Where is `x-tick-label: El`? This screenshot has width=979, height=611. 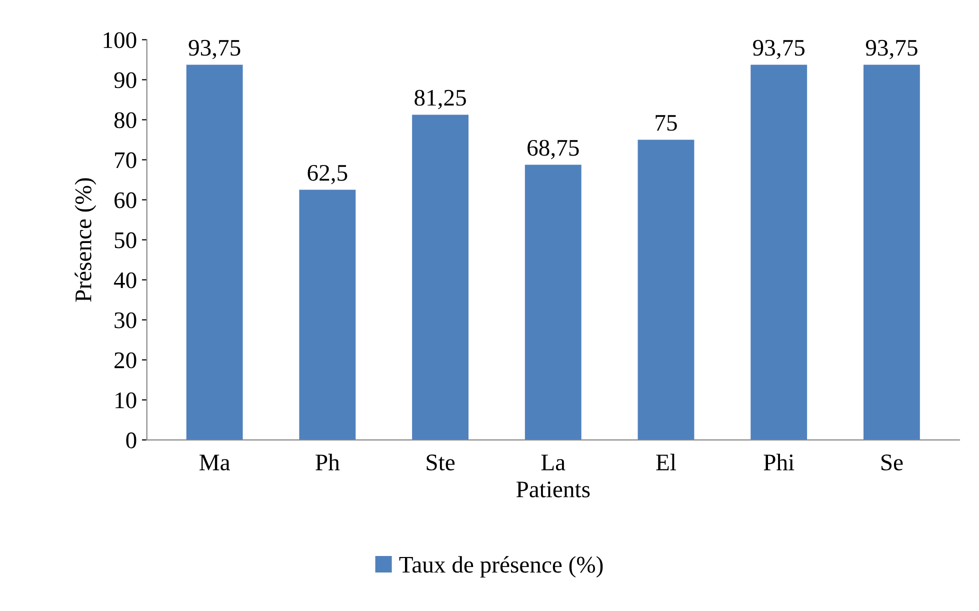 x-tick-label: El is located at coordinates (666, 462).